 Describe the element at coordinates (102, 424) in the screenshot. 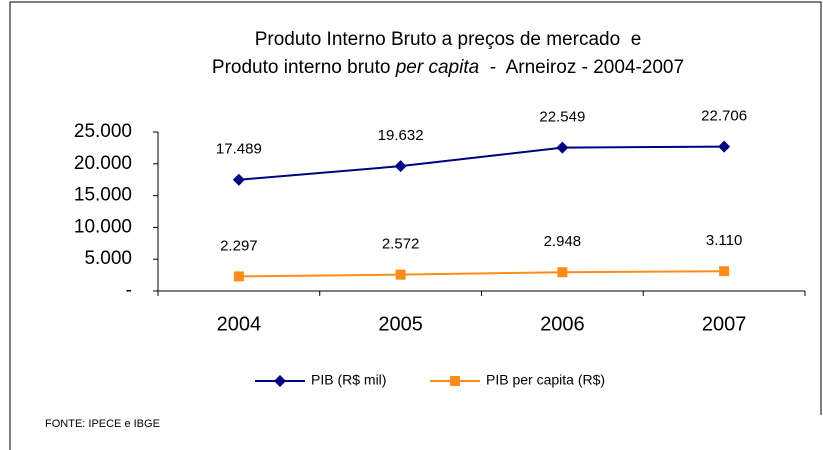

I see `source-note: FONTE: IPECE e IBGE` at that location.